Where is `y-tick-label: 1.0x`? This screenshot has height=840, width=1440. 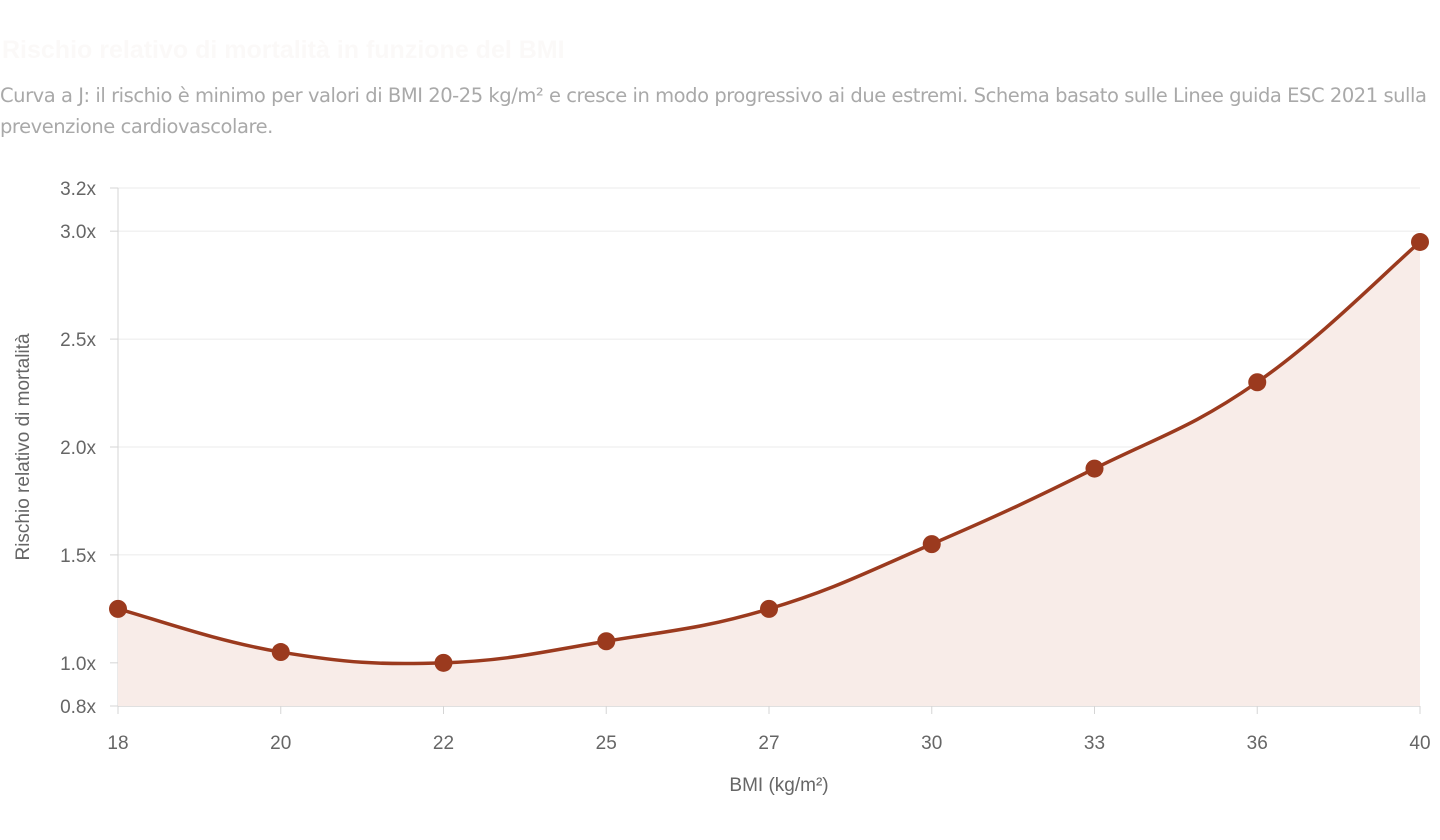 y-tick-label: 1.0x is located at coordinates (78, 664).